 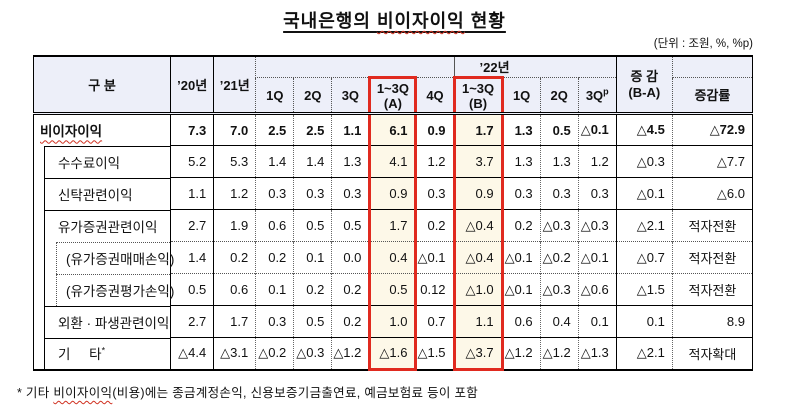 I want to click on cell-r2-c0: 1.1, so click(x=192, y=193).